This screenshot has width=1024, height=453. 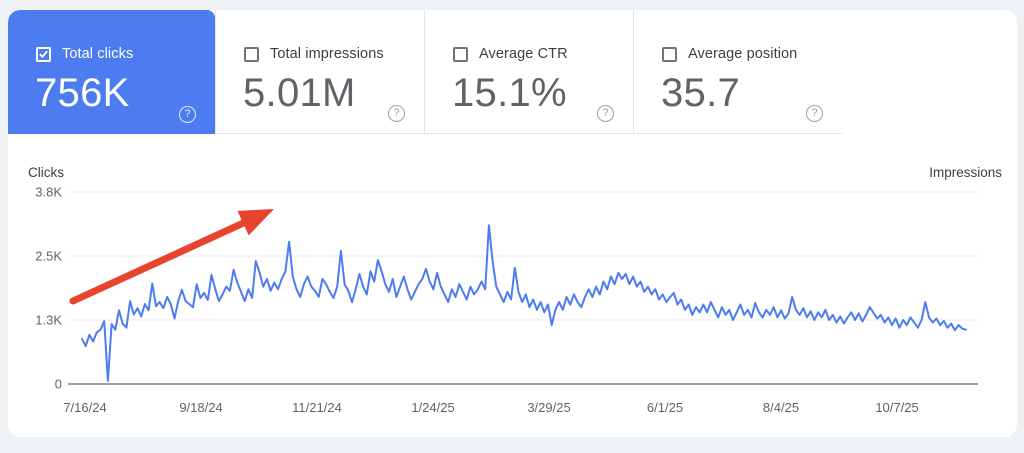 I want to click on average-position-label: Average position, so click(x=743, y=54).